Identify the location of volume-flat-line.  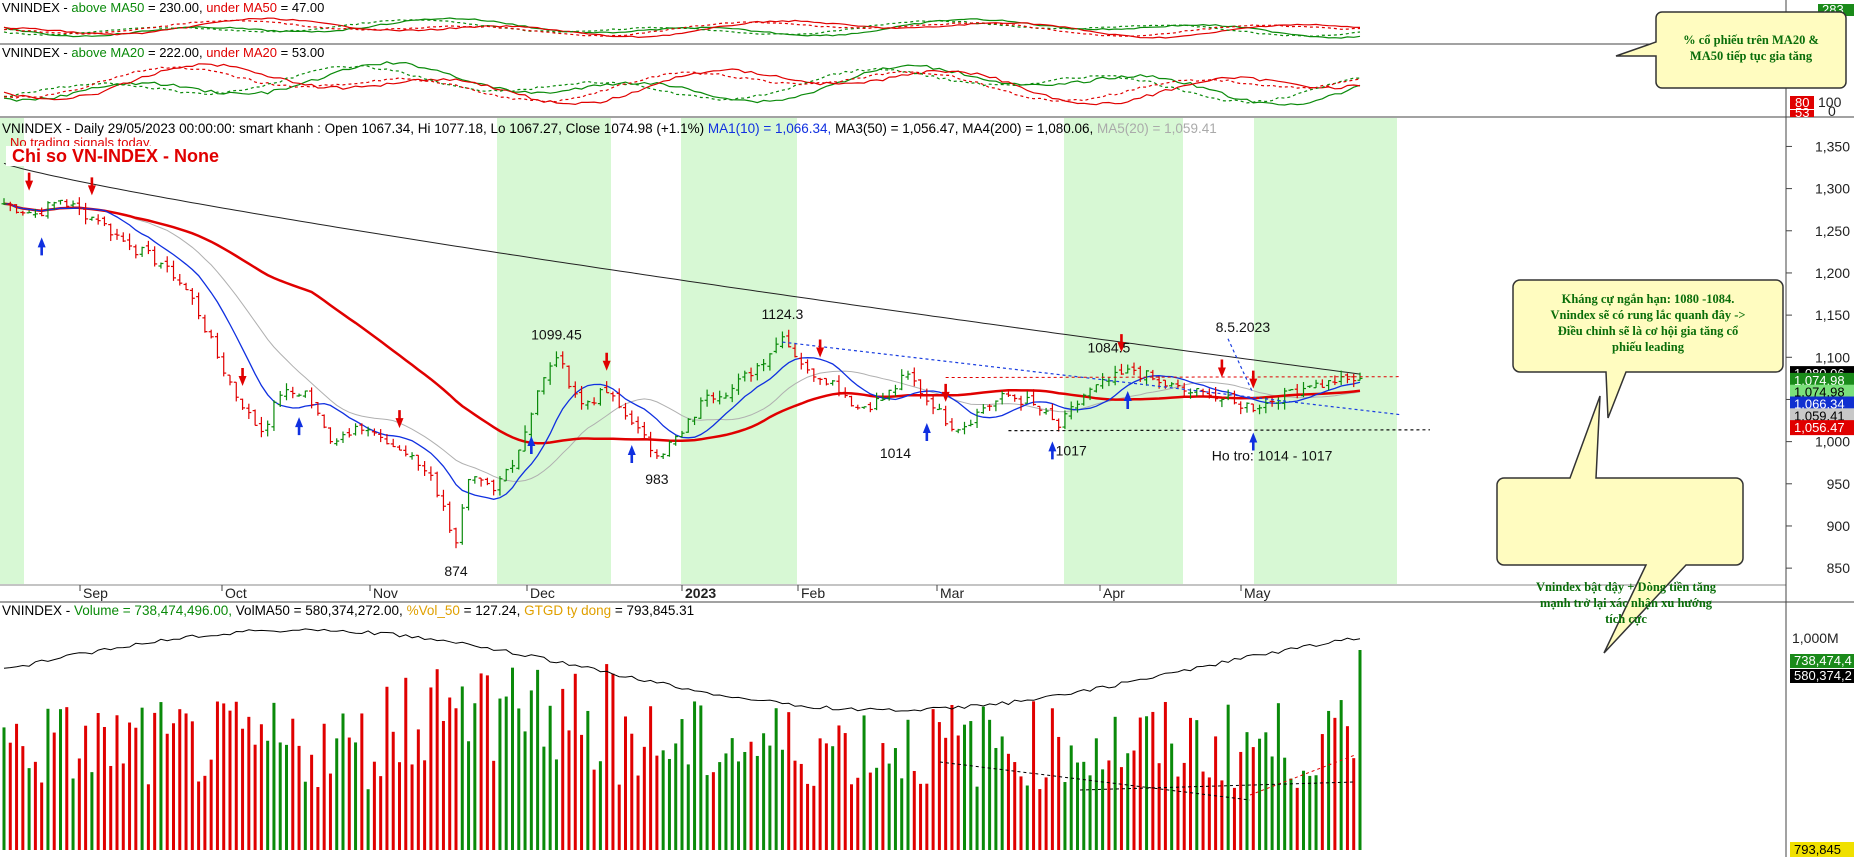
(1217, 786).